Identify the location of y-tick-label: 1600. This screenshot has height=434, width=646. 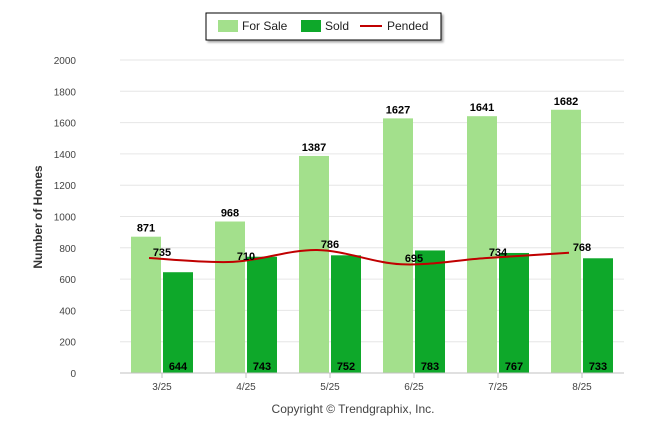
(65, 124).